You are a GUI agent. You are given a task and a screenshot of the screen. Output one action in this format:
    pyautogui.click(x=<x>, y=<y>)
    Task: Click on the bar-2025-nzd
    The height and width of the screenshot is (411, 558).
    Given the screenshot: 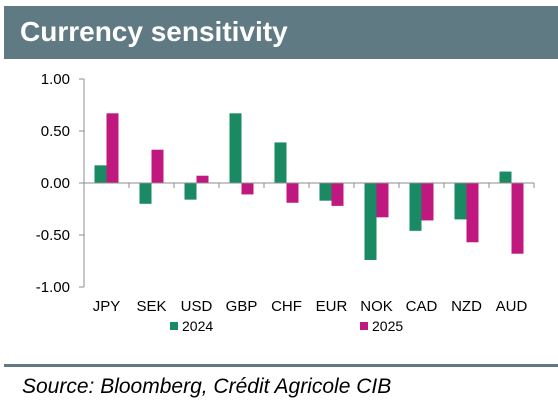 What is the action you would take?
    pyautogui.click(x=472, y=213)
    